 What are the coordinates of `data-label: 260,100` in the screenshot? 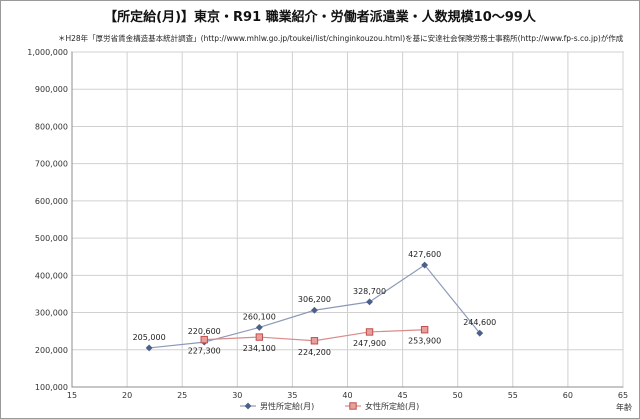 It's located at (259, 316).